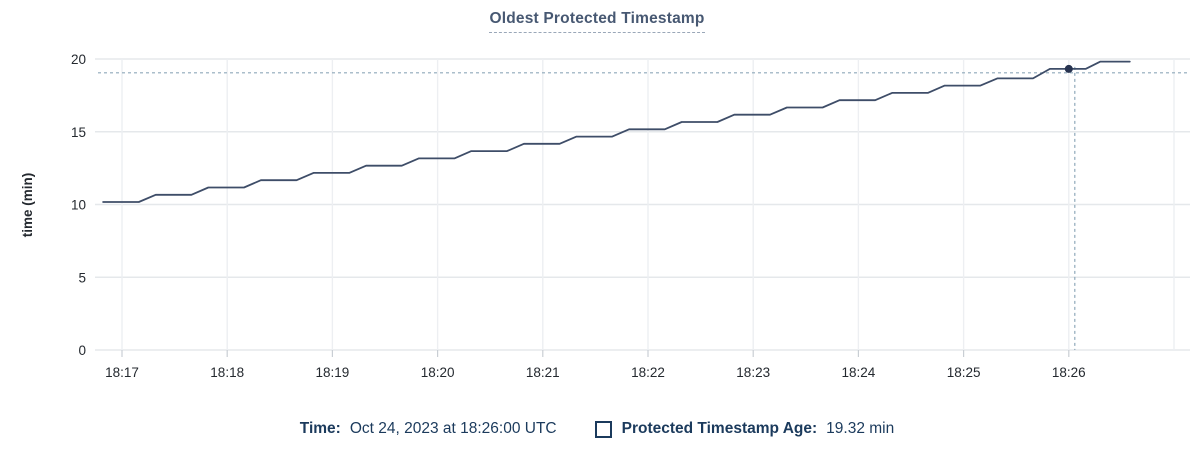 The width and height of the screenshot is (1194, 466). What do you see at coordinates (78, 132) in the screenshot?
I see `y-tick-label: 15` at bounding box center [78, 132].